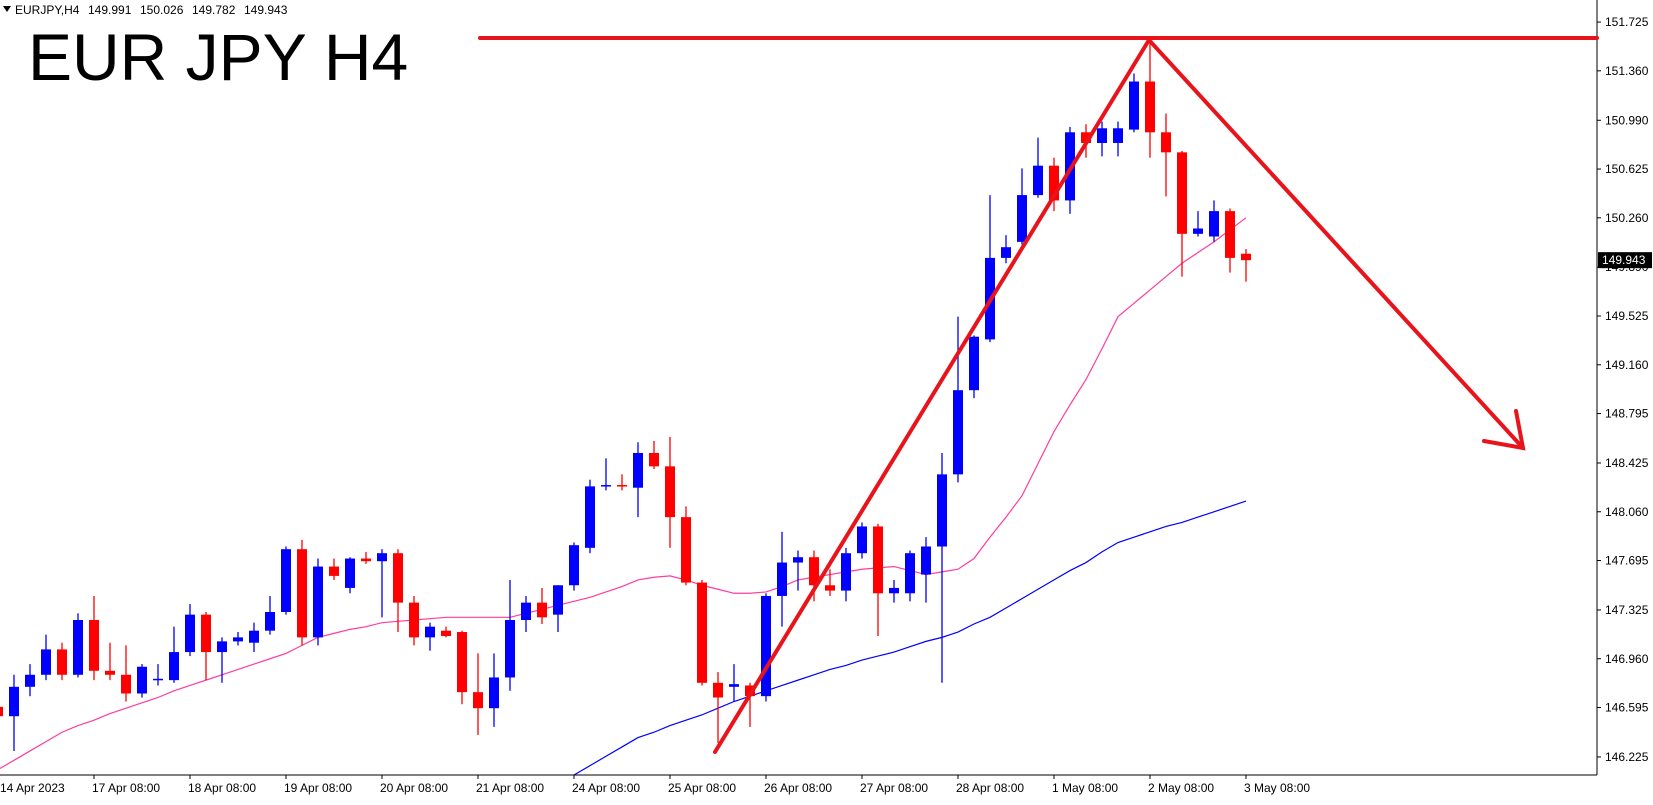  Describe the element at coordinates (218, 57) in the screenshot. I see `chart-title: EUR JPY H4` at that location.